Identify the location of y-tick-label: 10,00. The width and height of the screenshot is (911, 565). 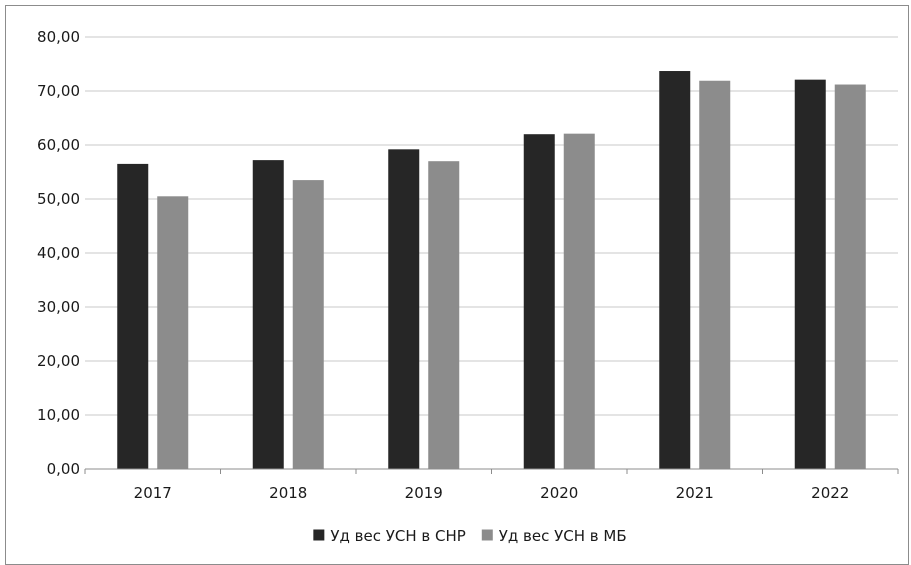
(58, 415).